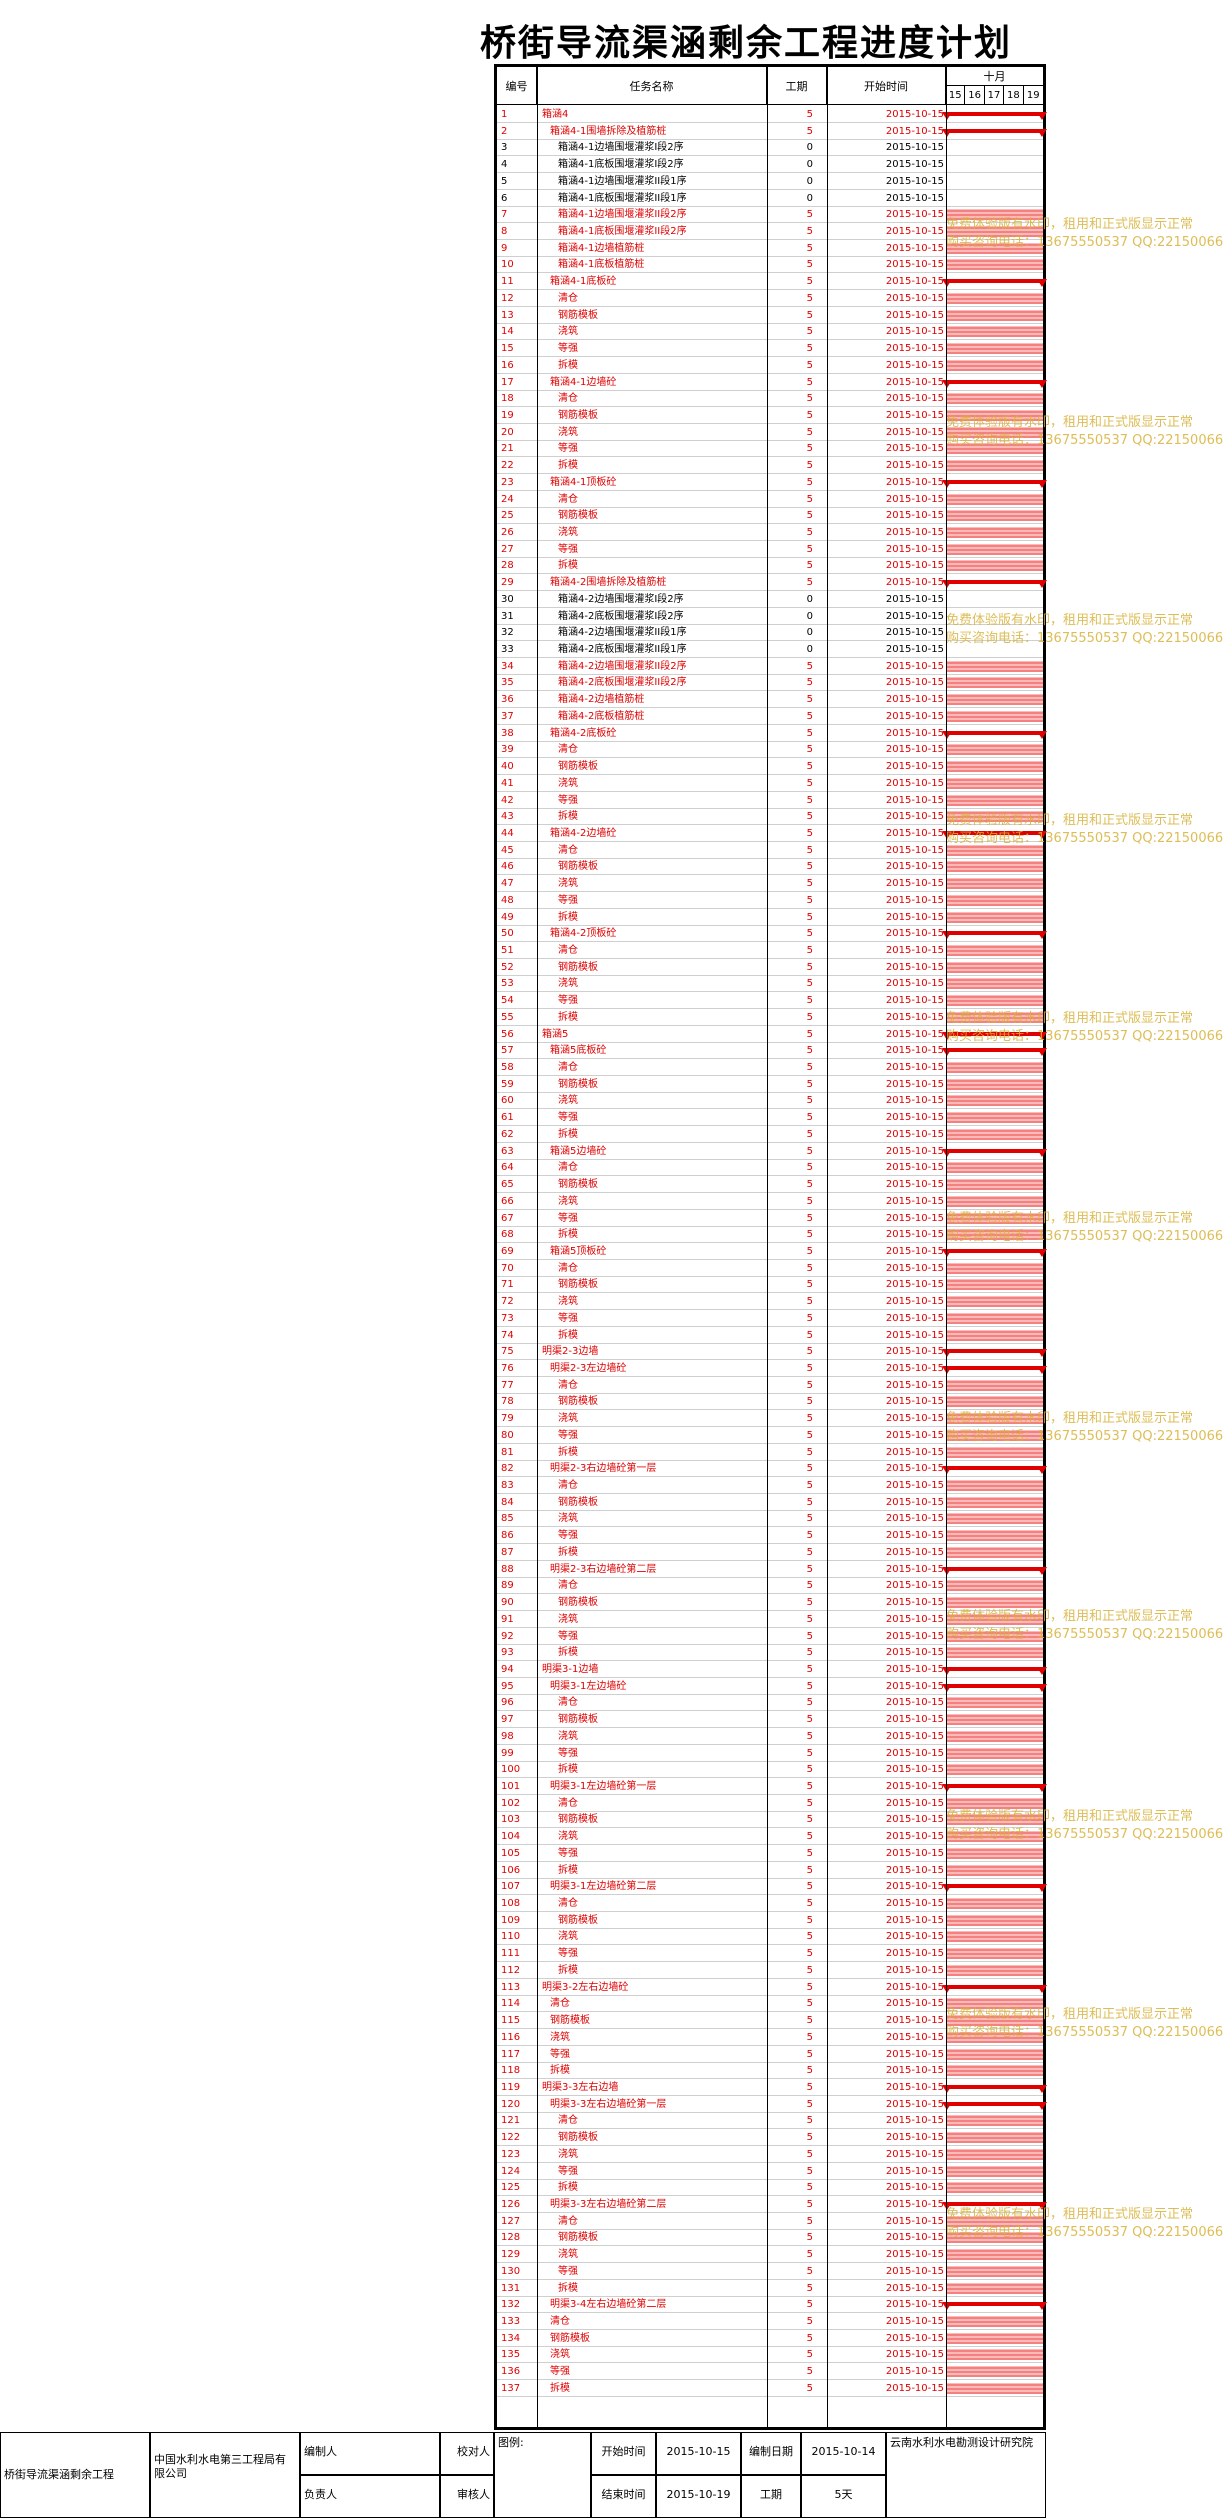 The width and height of the screenshot is (1231, 2518). Describe the element at coordinates (770, 449) in the screenshot. I see `table-row: 21 等强 5 2015-10-15` at that location.